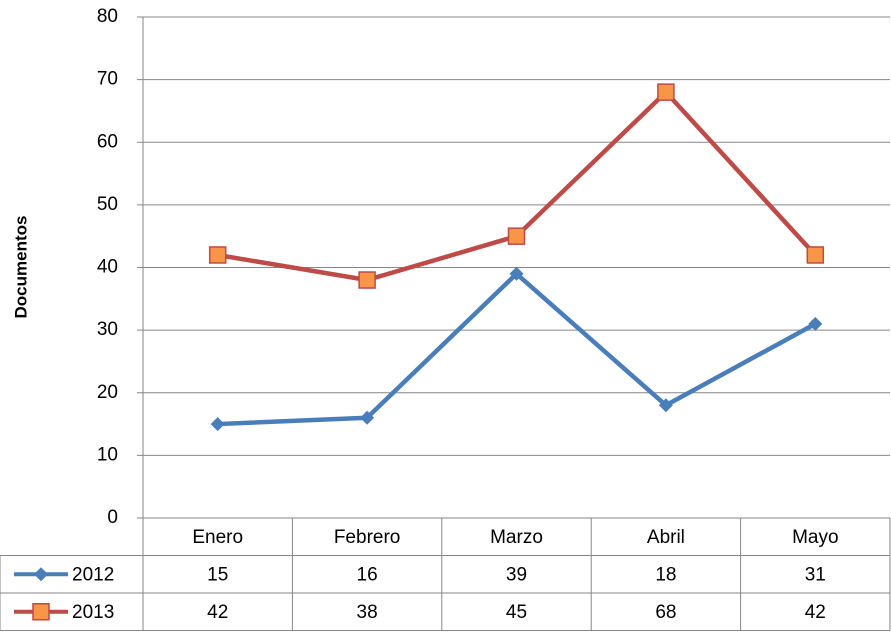 This screenshot has height=640, width=891. I want to click on y-tick-label: 10, so click(107, 454).